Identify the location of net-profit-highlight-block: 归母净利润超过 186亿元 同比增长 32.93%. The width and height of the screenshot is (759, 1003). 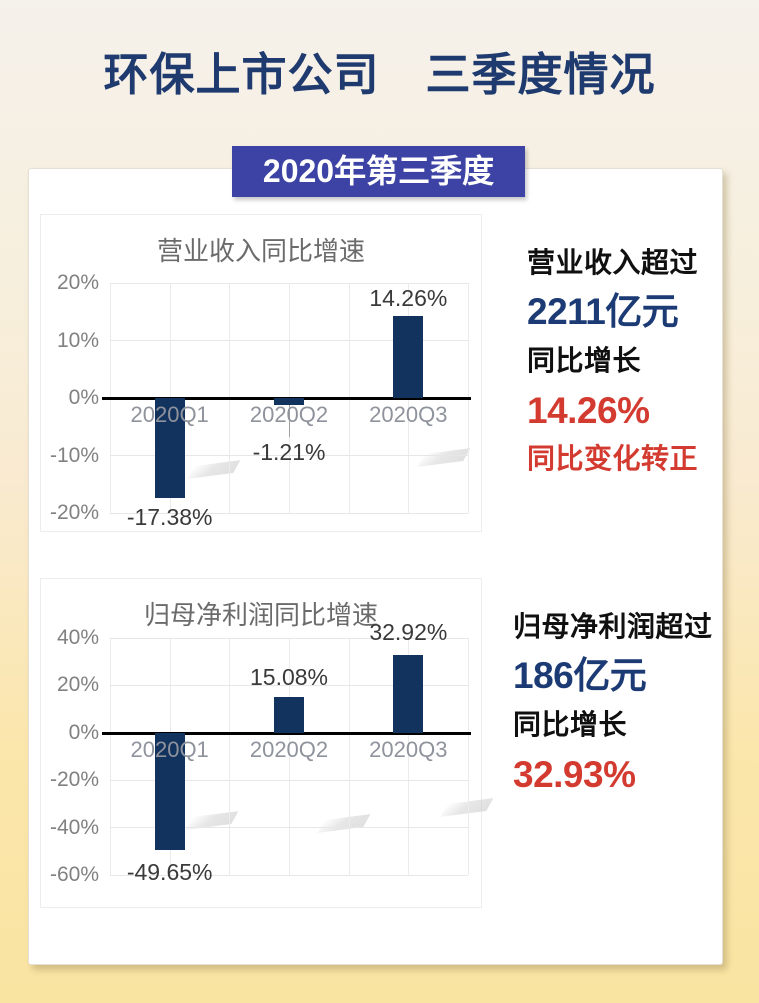
(619, 710).